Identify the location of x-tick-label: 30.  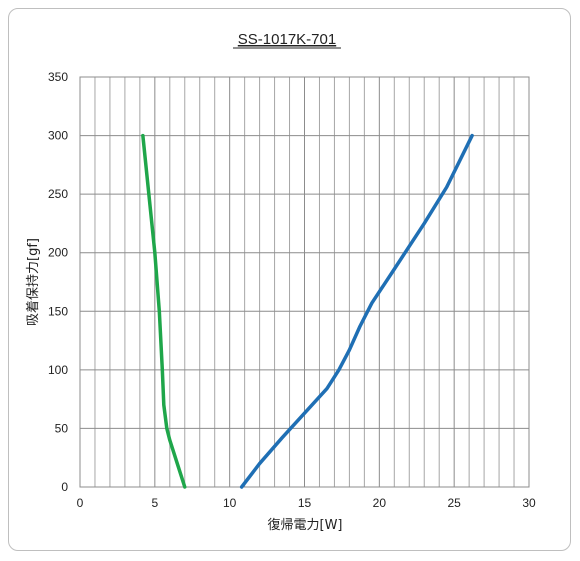
(529, 503).